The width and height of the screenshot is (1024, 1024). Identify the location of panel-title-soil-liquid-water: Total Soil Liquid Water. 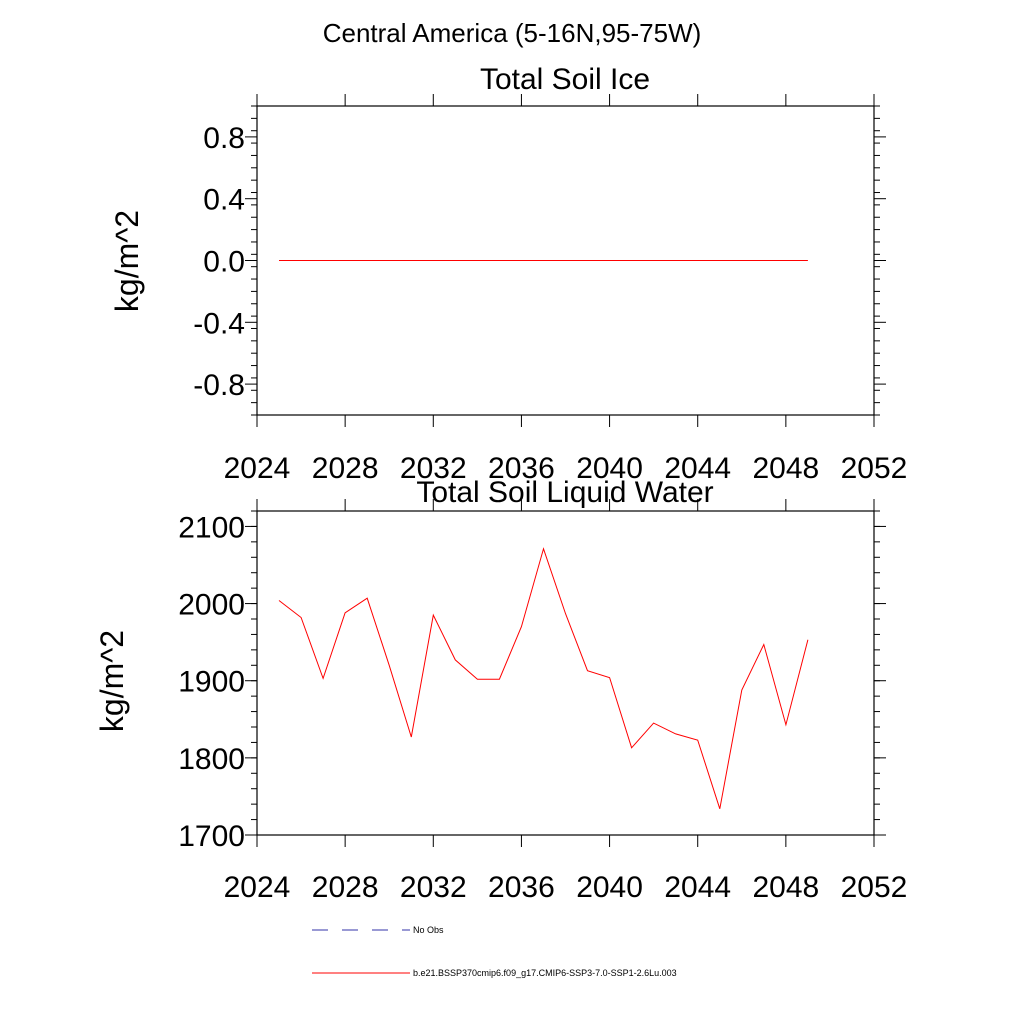
(564, 492).